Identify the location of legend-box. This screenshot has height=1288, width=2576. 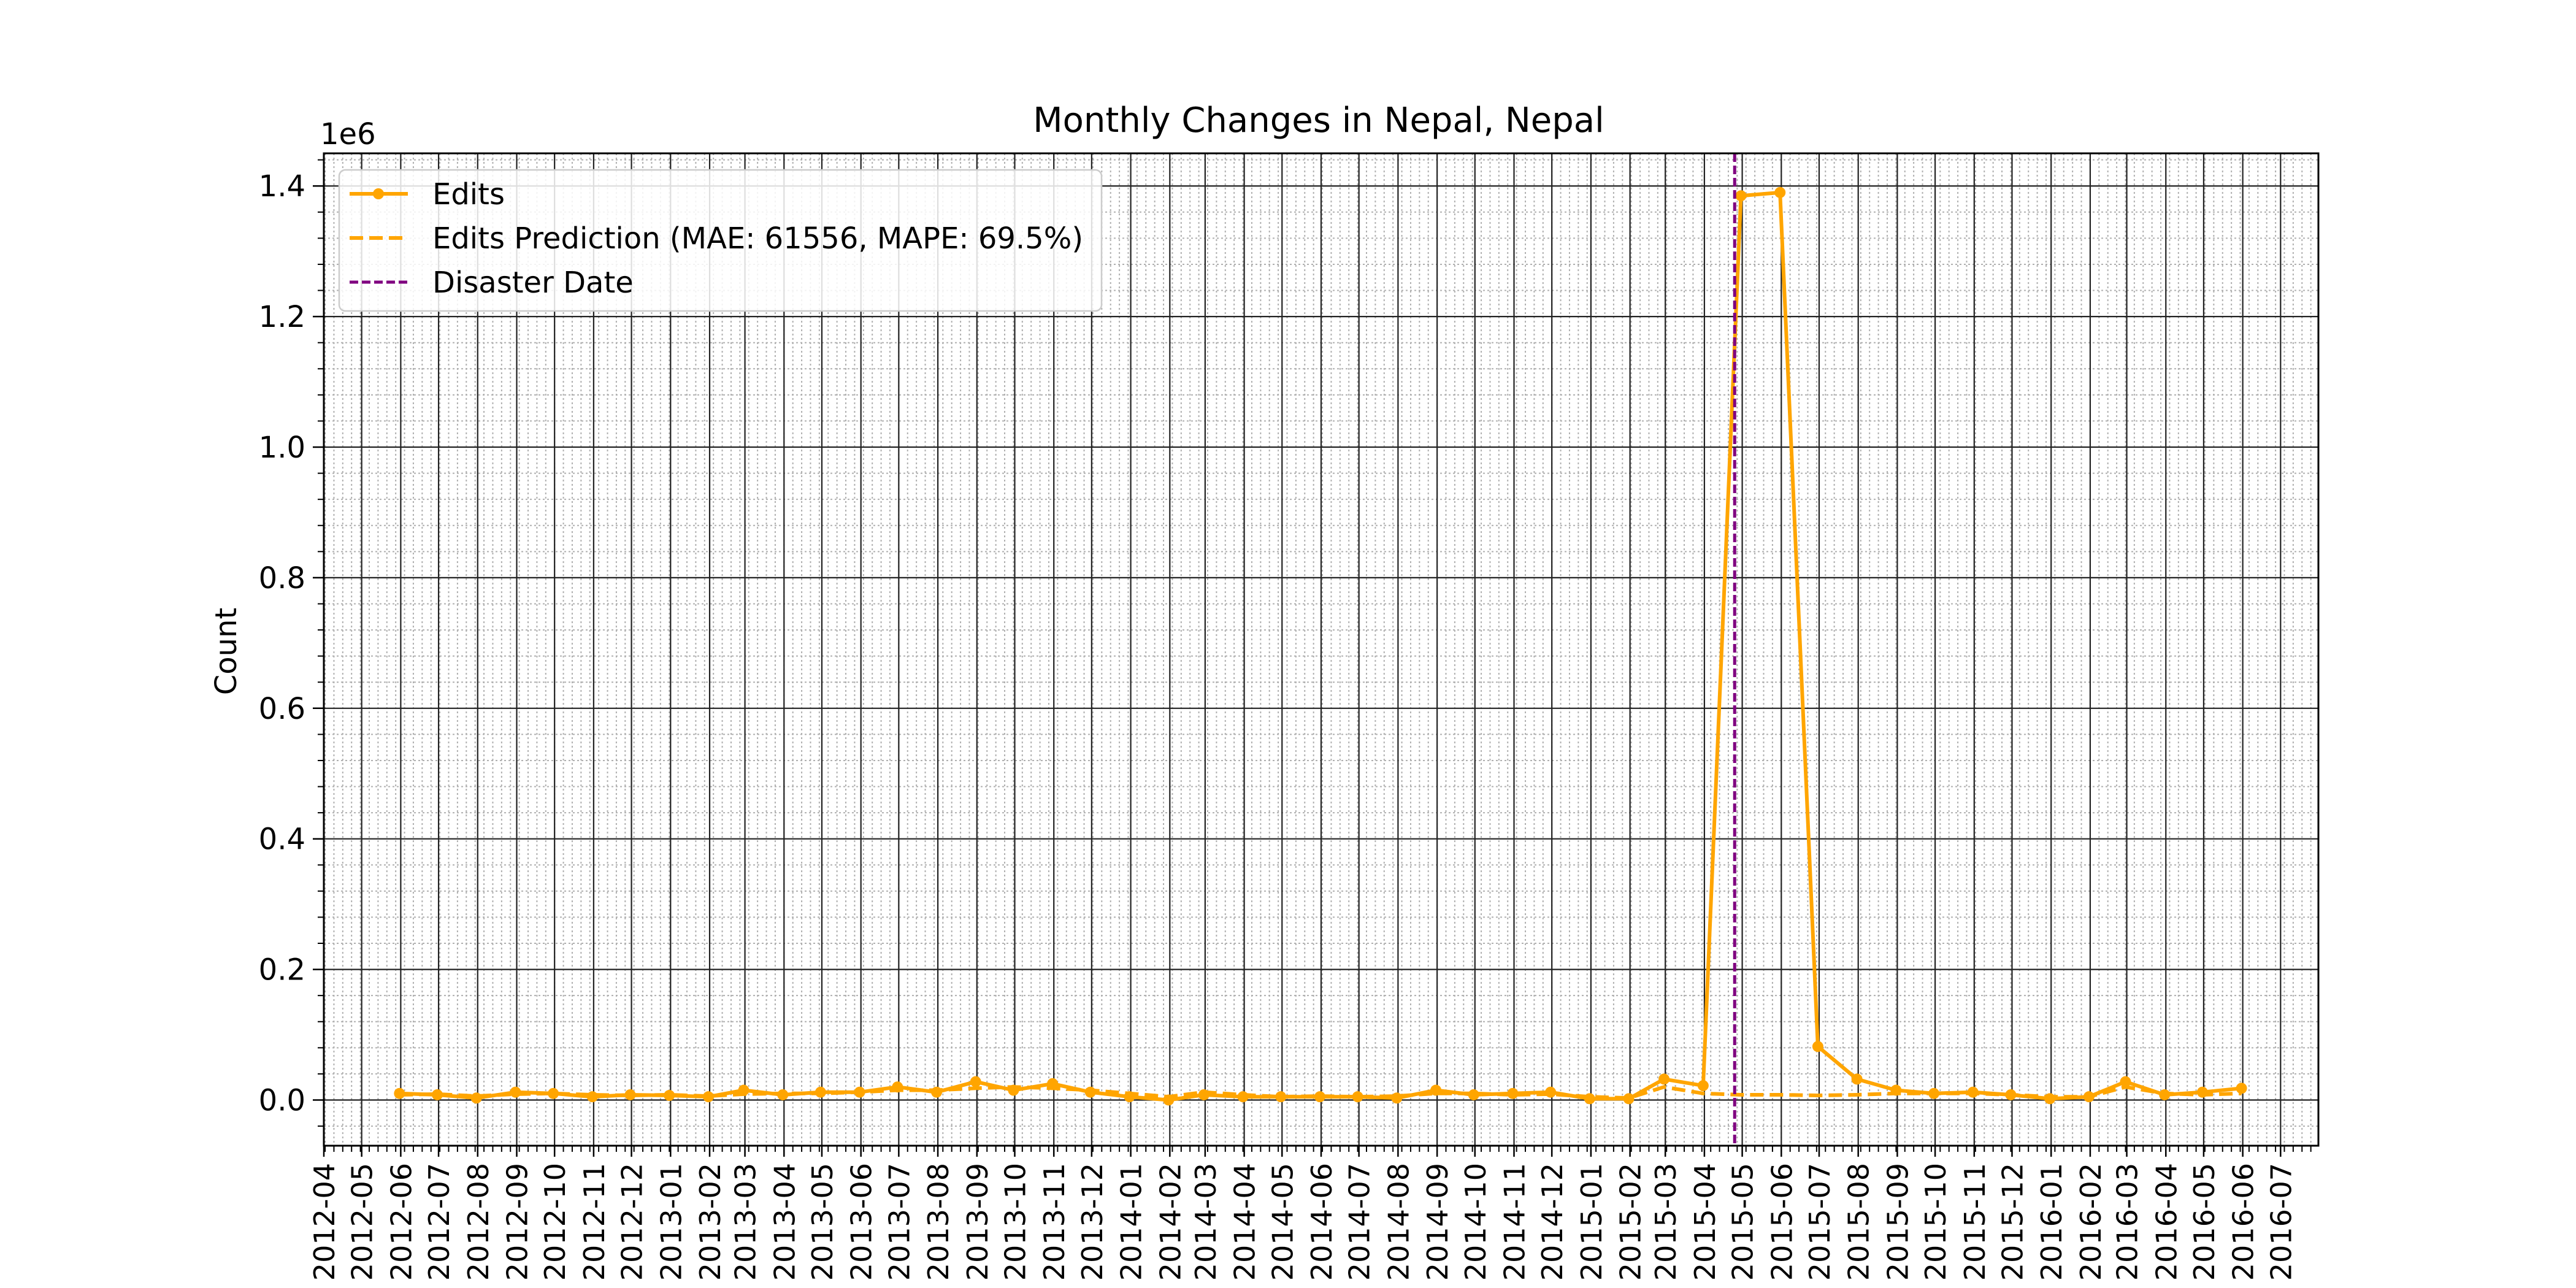
(720, 240).